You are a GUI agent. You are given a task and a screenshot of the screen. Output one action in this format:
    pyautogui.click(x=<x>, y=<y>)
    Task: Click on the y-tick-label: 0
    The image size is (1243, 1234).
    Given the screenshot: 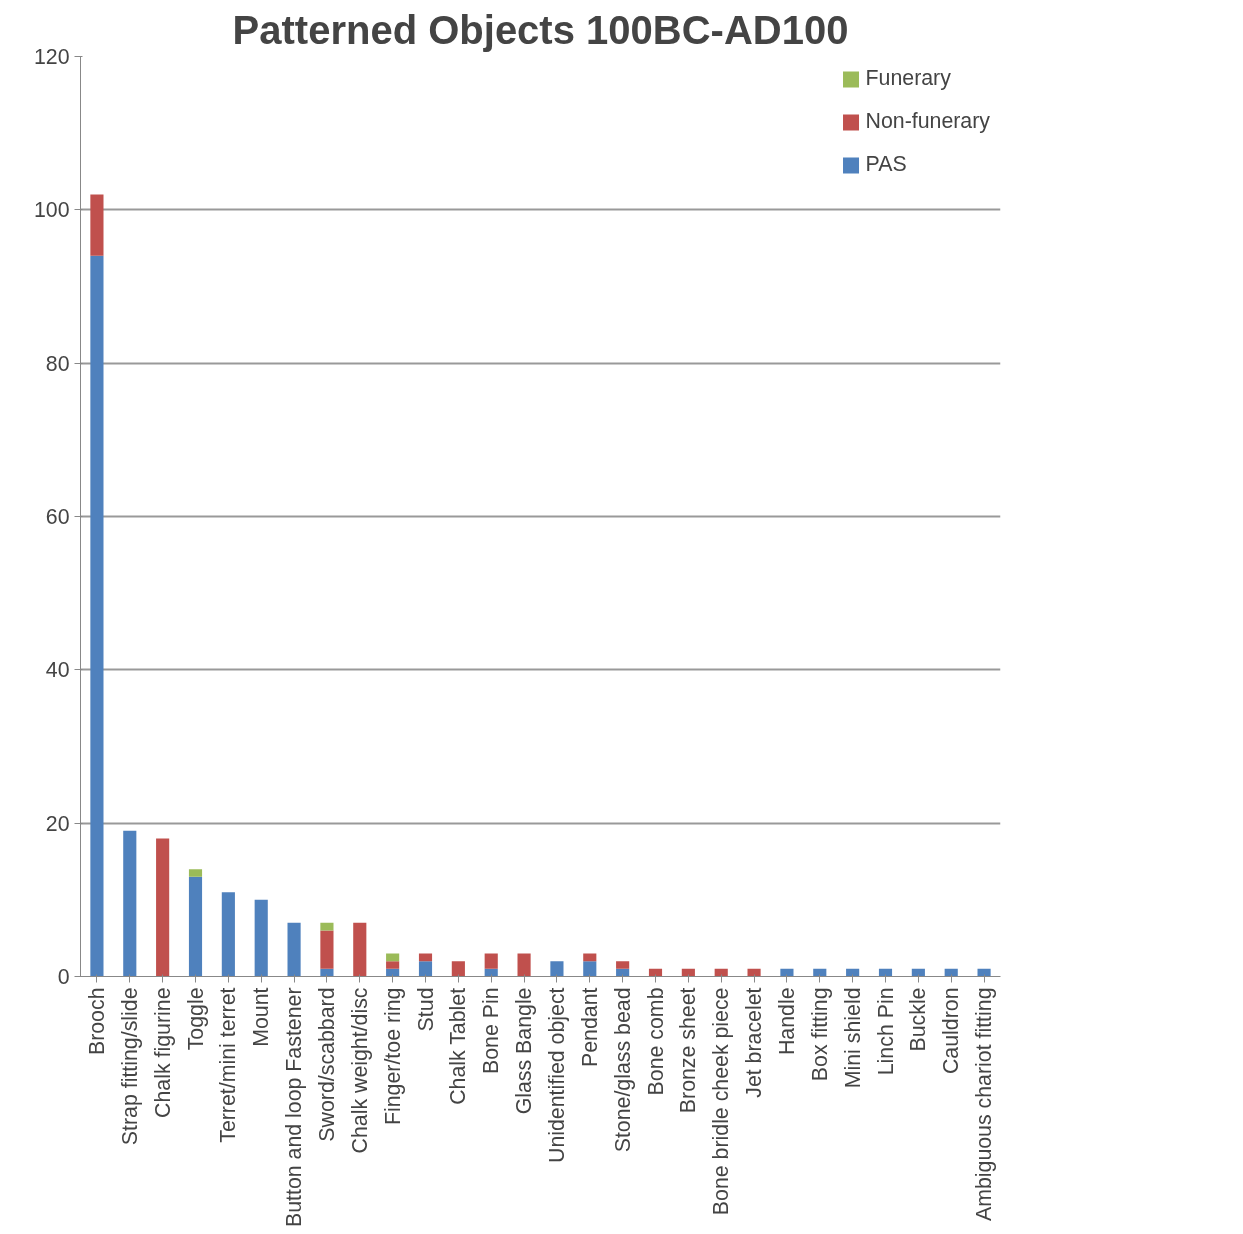 What is the action you would take?
    pyautogui.click(x=63, y=977)
    